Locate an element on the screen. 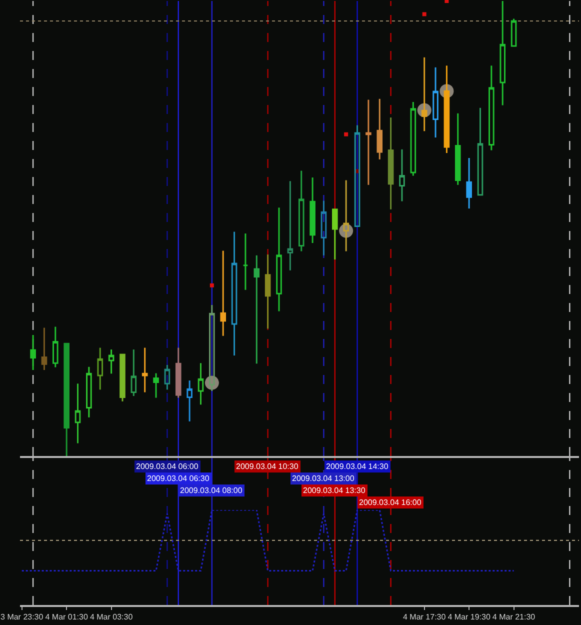  x-tick-label: 4 Mar 03:30 is located at coordinates (112, 617).